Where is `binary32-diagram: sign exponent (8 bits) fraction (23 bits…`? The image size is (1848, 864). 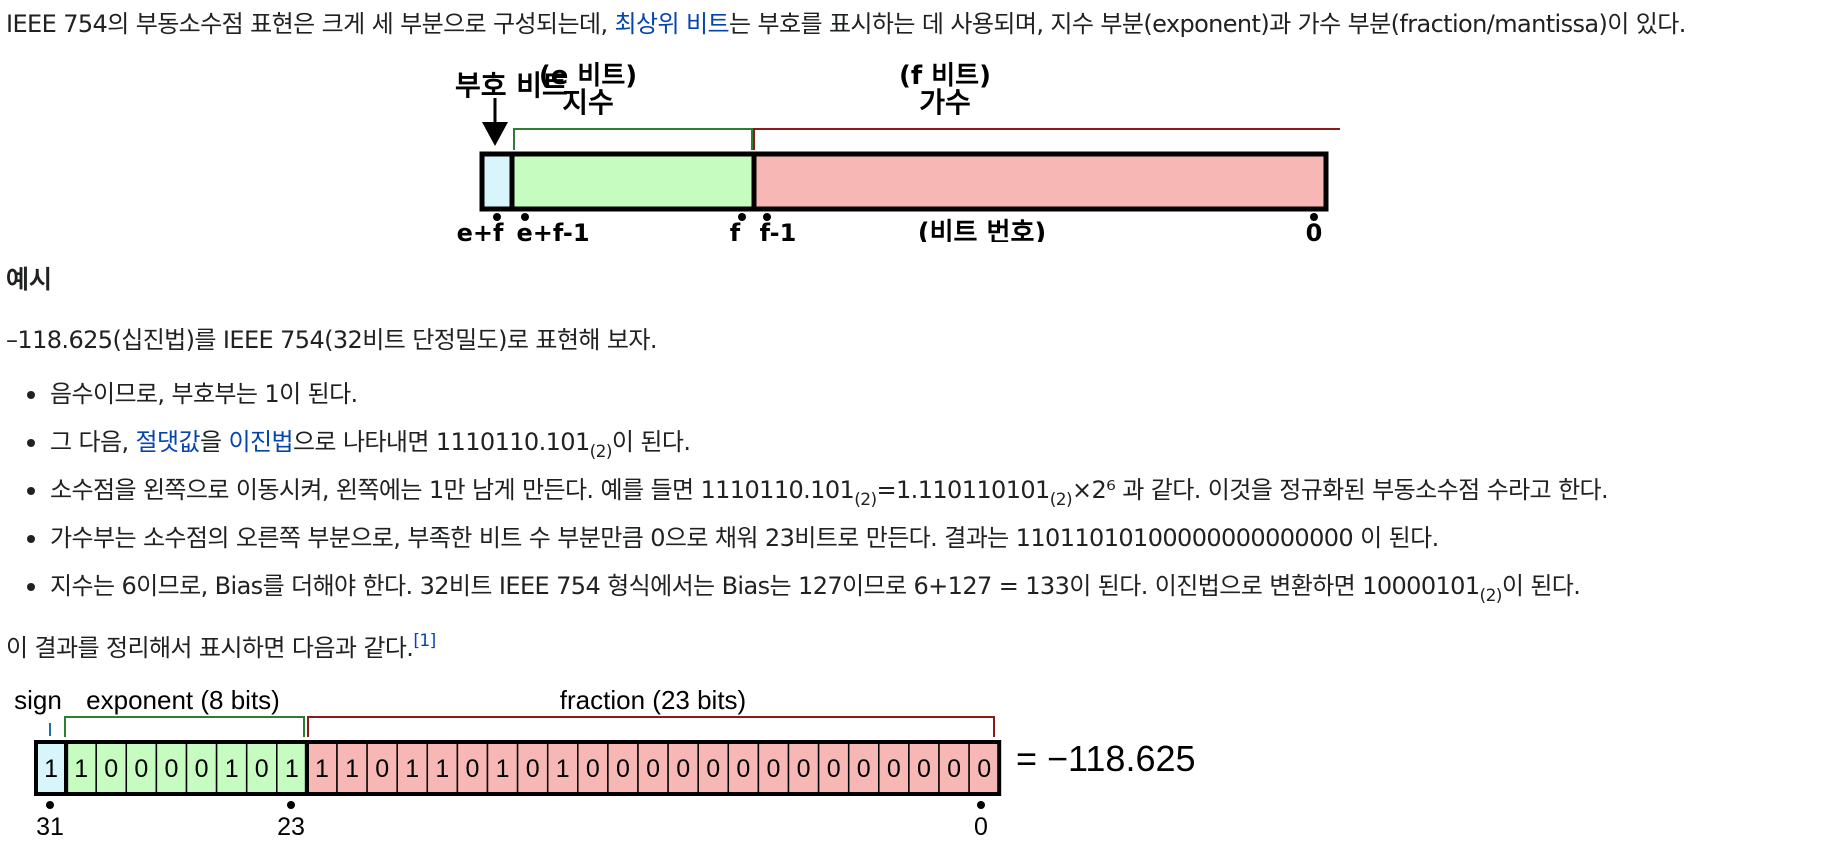 binary32-diagram: sign exponent (8 bits) fraction (23 bits… is located at coordinates (605, 763).